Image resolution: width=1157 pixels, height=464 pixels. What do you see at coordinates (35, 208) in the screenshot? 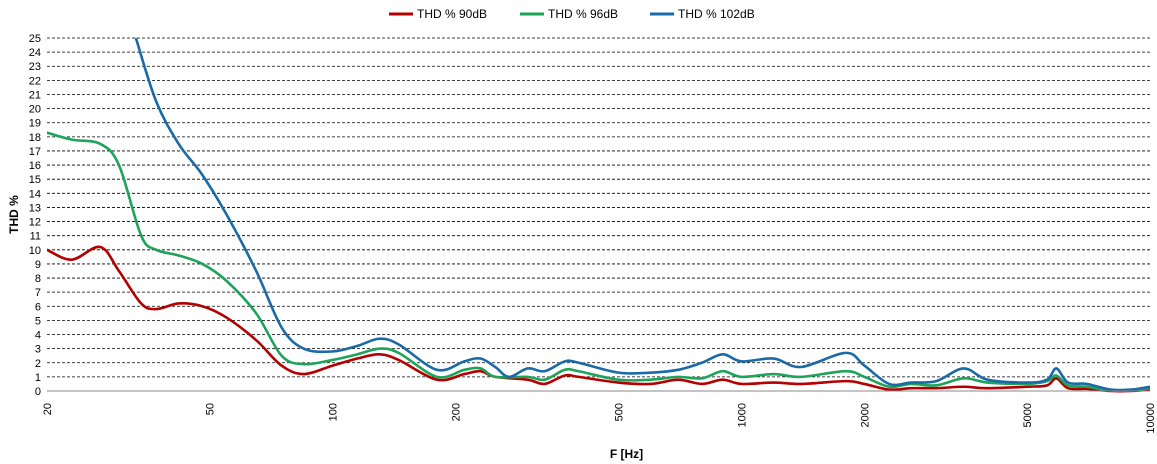
I see `y-tick-label: 13` at bounding box center [35, 208].